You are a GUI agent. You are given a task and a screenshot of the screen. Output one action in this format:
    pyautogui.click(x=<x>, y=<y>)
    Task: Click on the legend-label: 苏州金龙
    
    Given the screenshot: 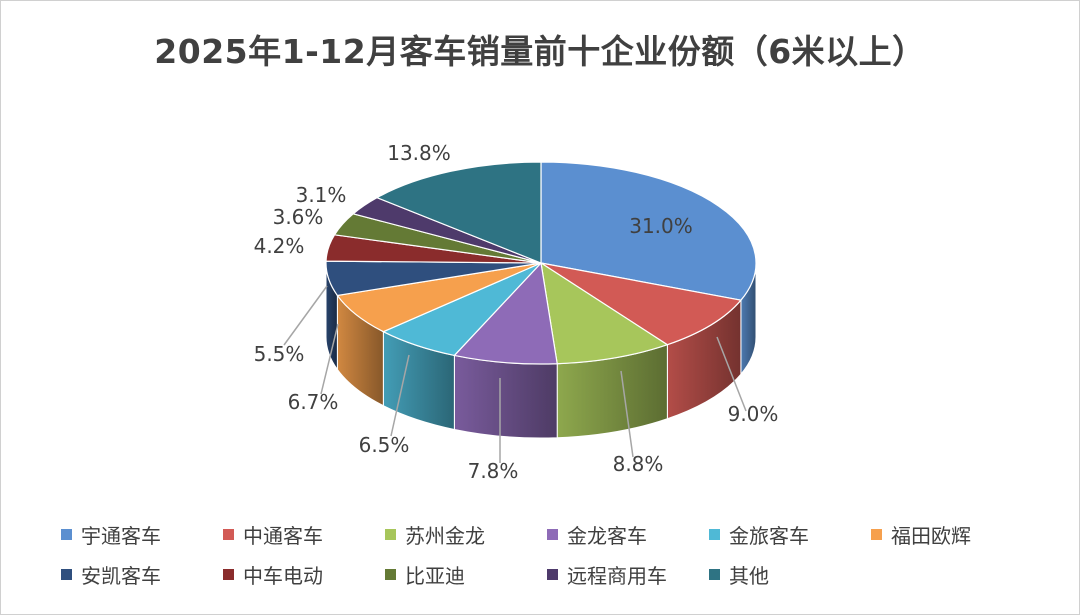 What is the action you would take?
    pyautogui.click(x=445, y=534)
    